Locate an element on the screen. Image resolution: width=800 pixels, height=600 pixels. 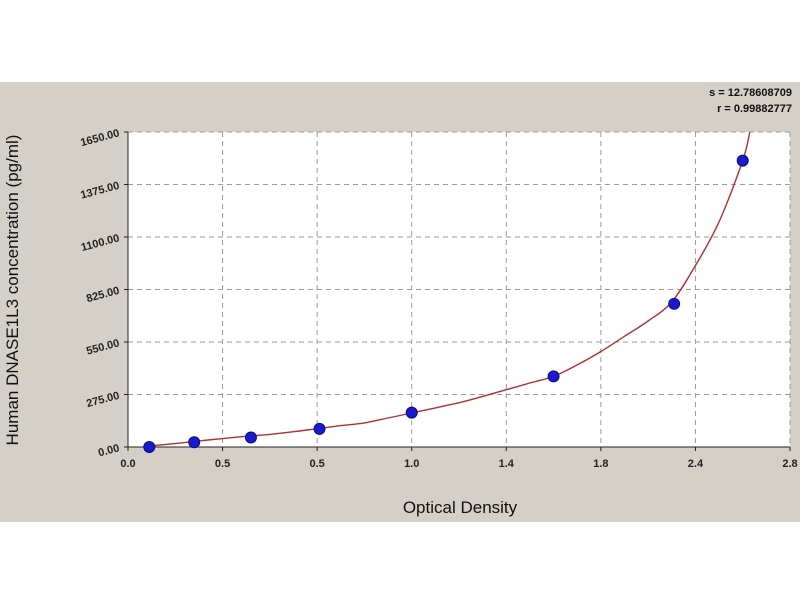
y-axis-title: Human DNASE1L3 concentration (pg/ml) is located at coordinates (12, 290).